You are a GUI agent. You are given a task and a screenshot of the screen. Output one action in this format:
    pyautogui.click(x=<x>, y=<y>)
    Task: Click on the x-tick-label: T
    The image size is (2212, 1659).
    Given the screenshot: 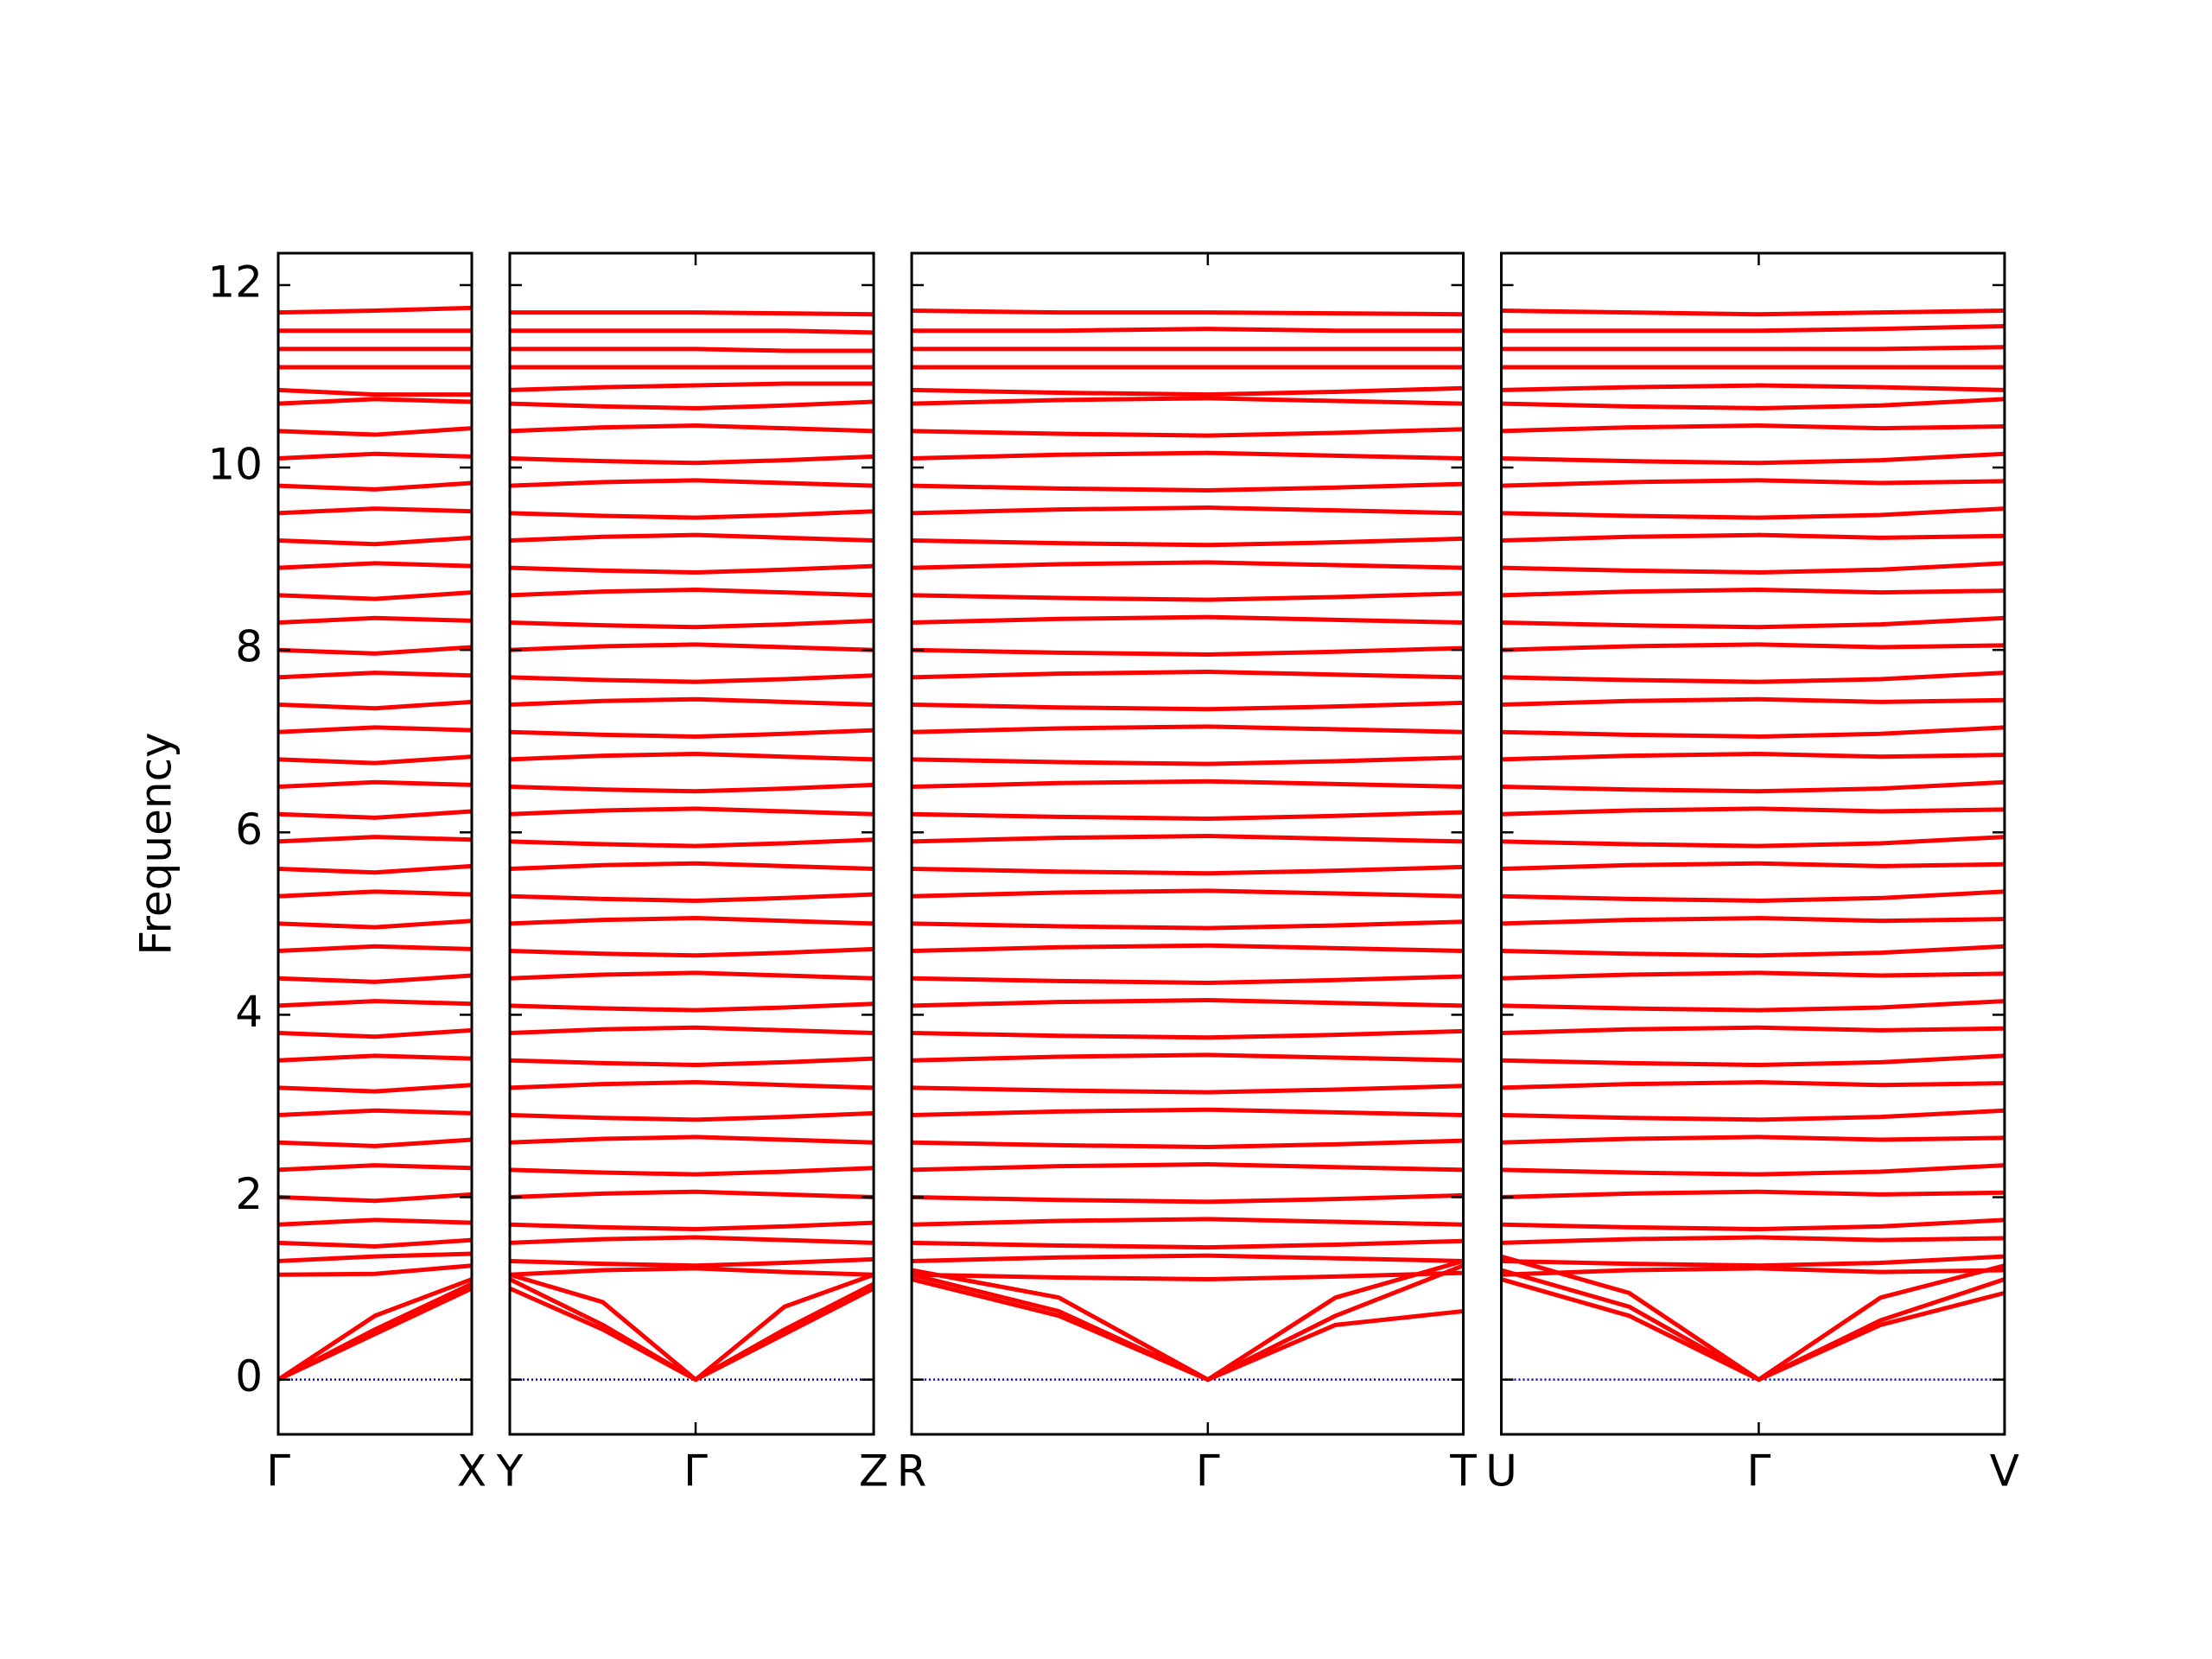 What is the action you would take?
    pyautogui.click(x=1463, y=1471)
    